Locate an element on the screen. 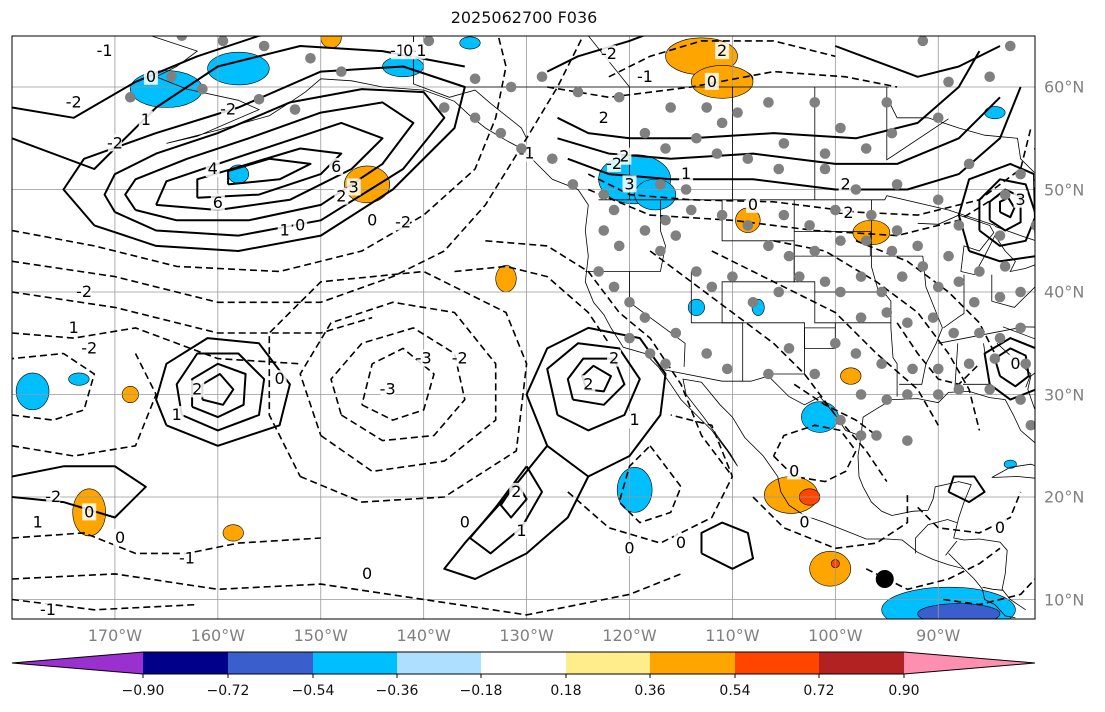  contour-label: -1 is located at coordinates (105, 50).